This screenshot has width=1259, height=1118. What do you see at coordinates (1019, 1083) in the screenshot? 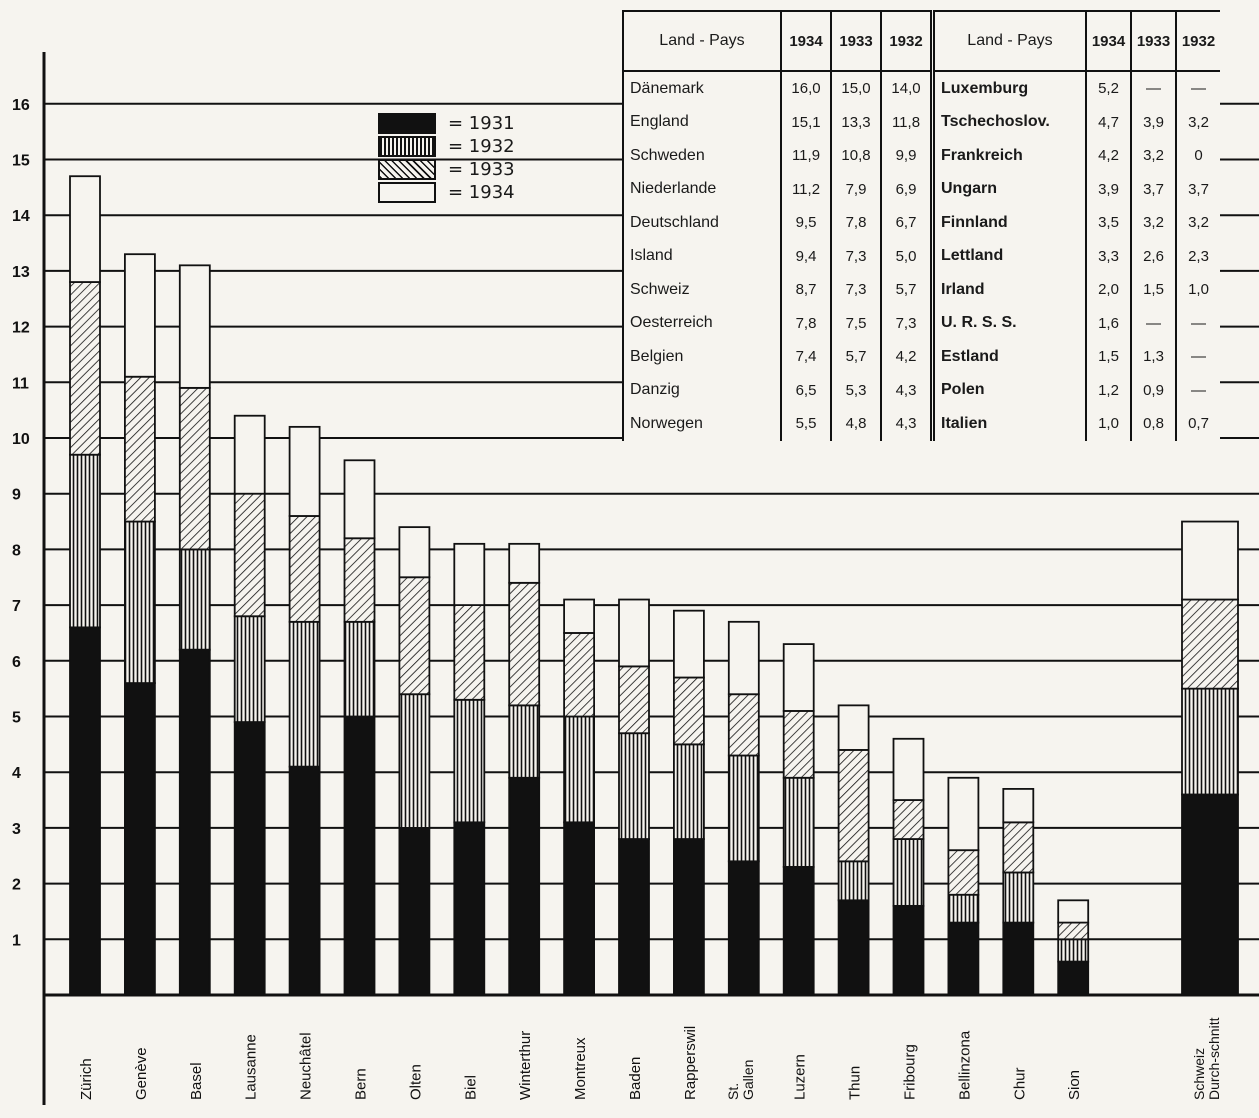
I see `x-tick-label: Chur` at bounding box center [1019, 1083].